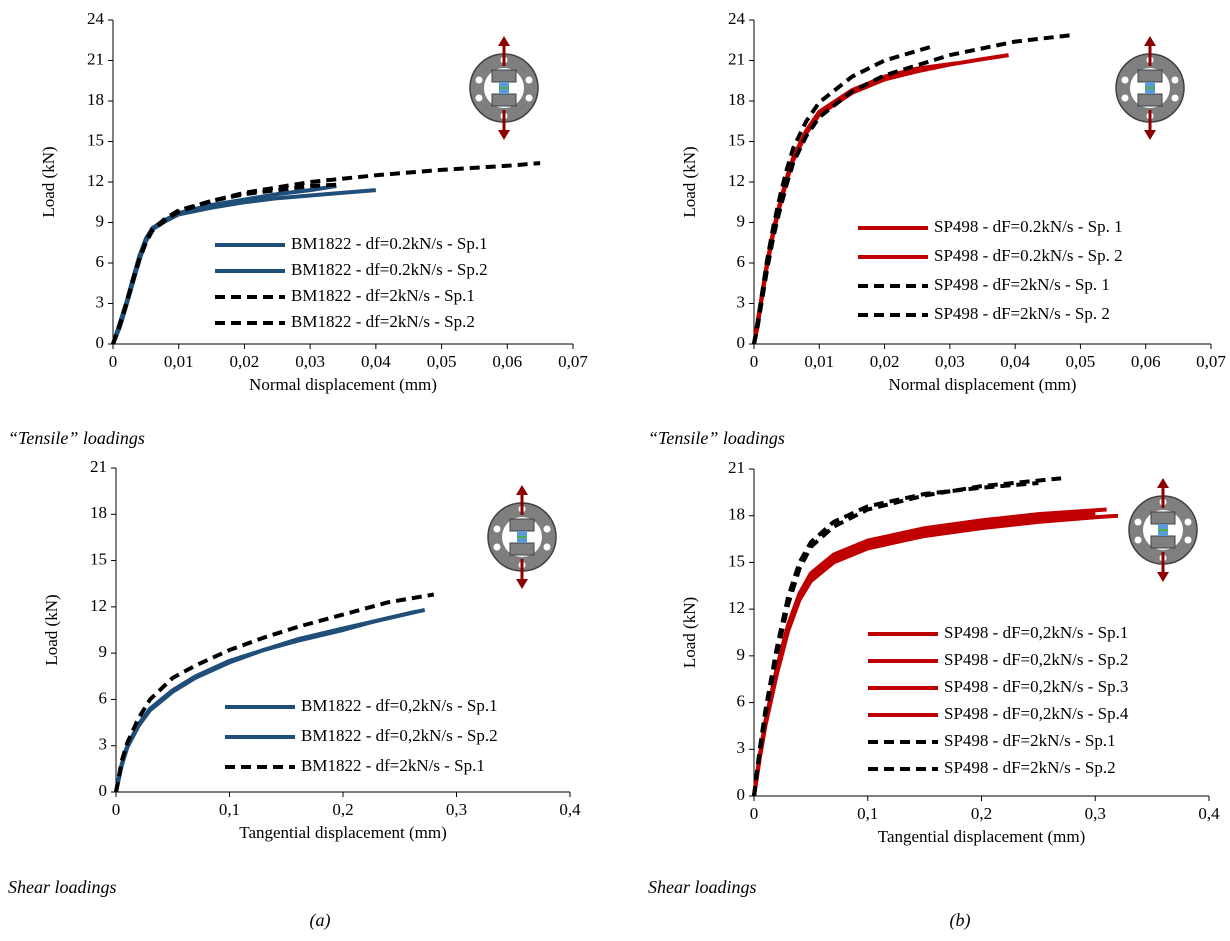 The image size is (1230, 941). I want to click on panel-label: (a), so click(320, 920).